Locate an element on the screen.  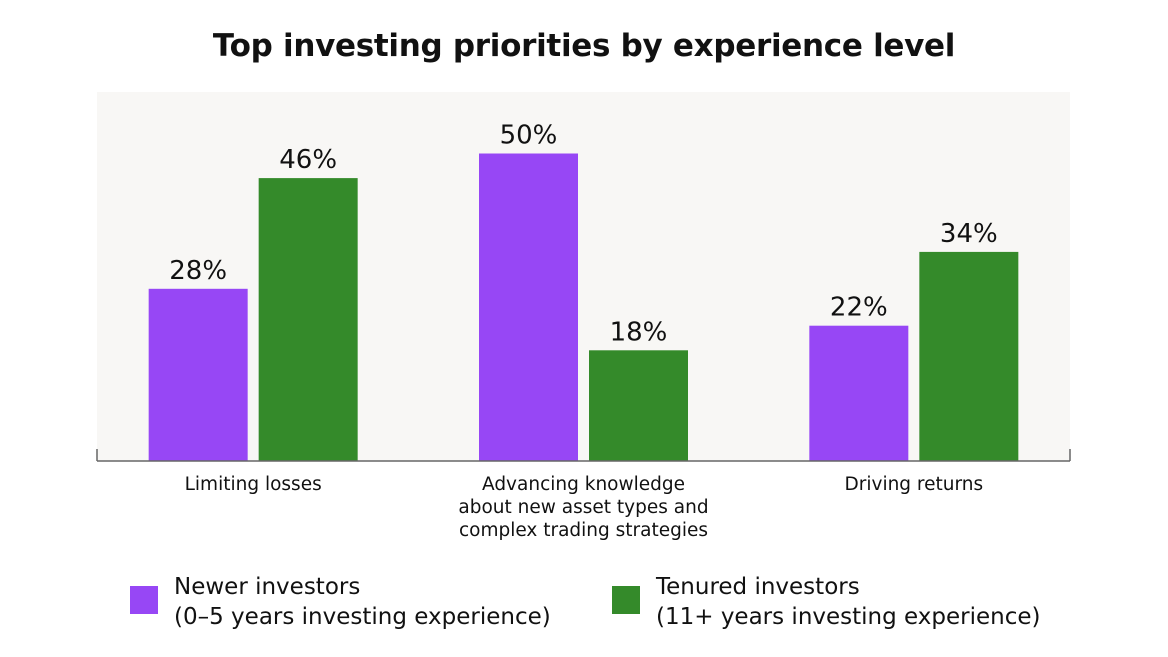
data-label: 18% is located at coordinates (639, 332).